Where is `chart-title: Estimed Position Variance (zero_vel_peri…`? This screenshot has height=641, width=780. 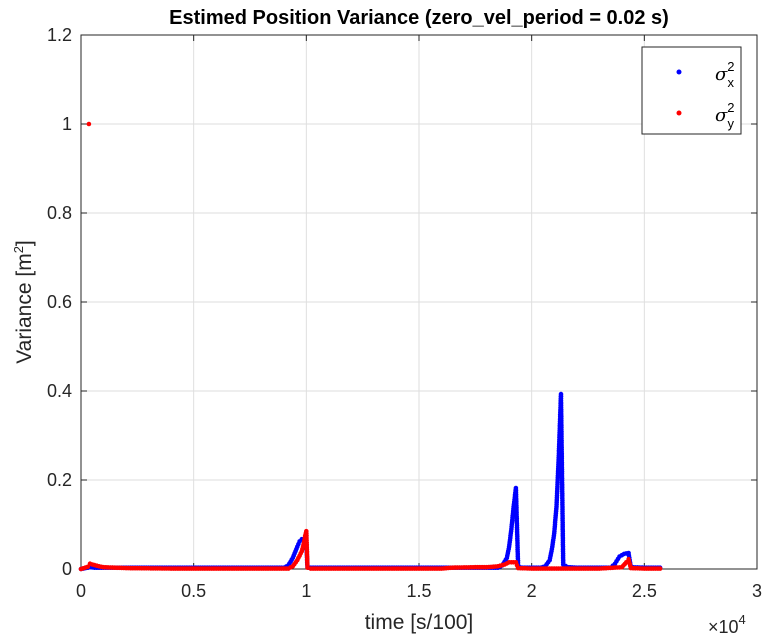
chart-title: Estimed Position Variance (zero_vel_peri… is located at coordinates (419, 18).